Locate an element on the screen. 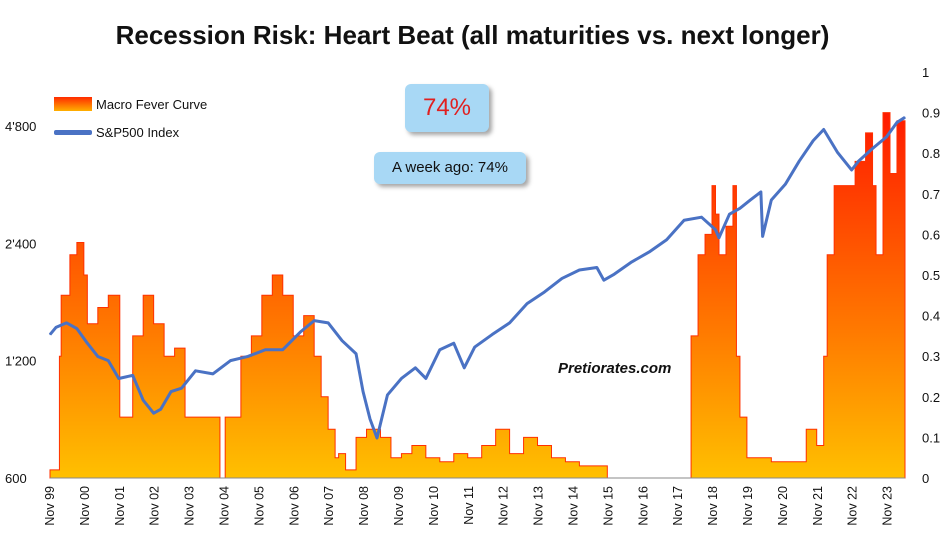 This screenshot has width=945, height=546. x-axis-tick-label: Nov 04 is located at coordinates (224, 506).